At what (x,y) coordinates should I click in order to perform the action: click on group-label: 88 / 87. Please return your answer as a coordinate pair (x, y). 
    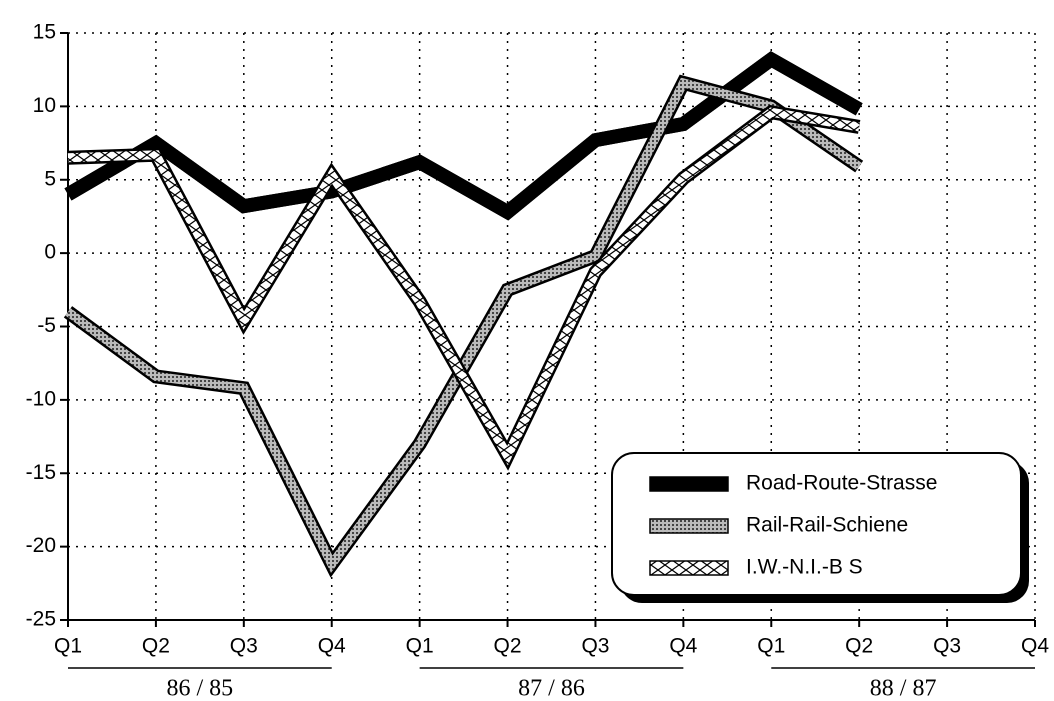
    Looking at the image, I should click on (903, 688).